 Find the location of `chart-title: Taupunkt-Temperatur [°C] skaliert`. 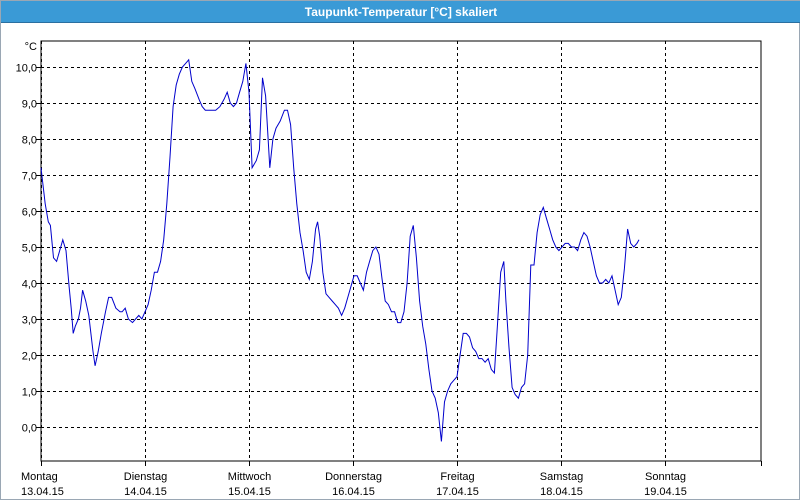

chart-title: Taupunkt-Temperatur [°C] skaliert is located at coordinates (401, 12).